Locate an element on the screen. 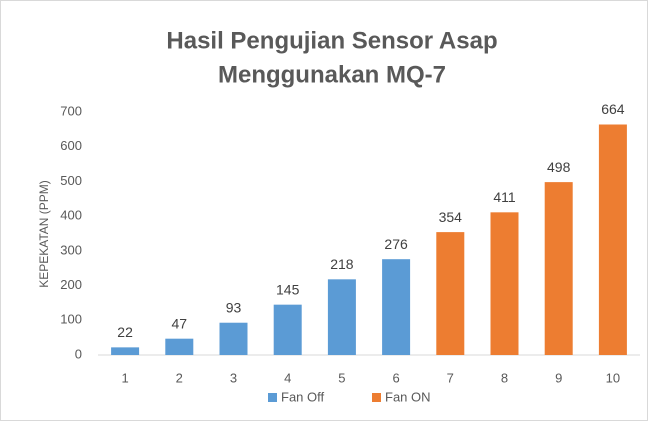 The width and height of the screenshot is (650, 423). x-tick-label: 2 is located at coordinates (179, 377).